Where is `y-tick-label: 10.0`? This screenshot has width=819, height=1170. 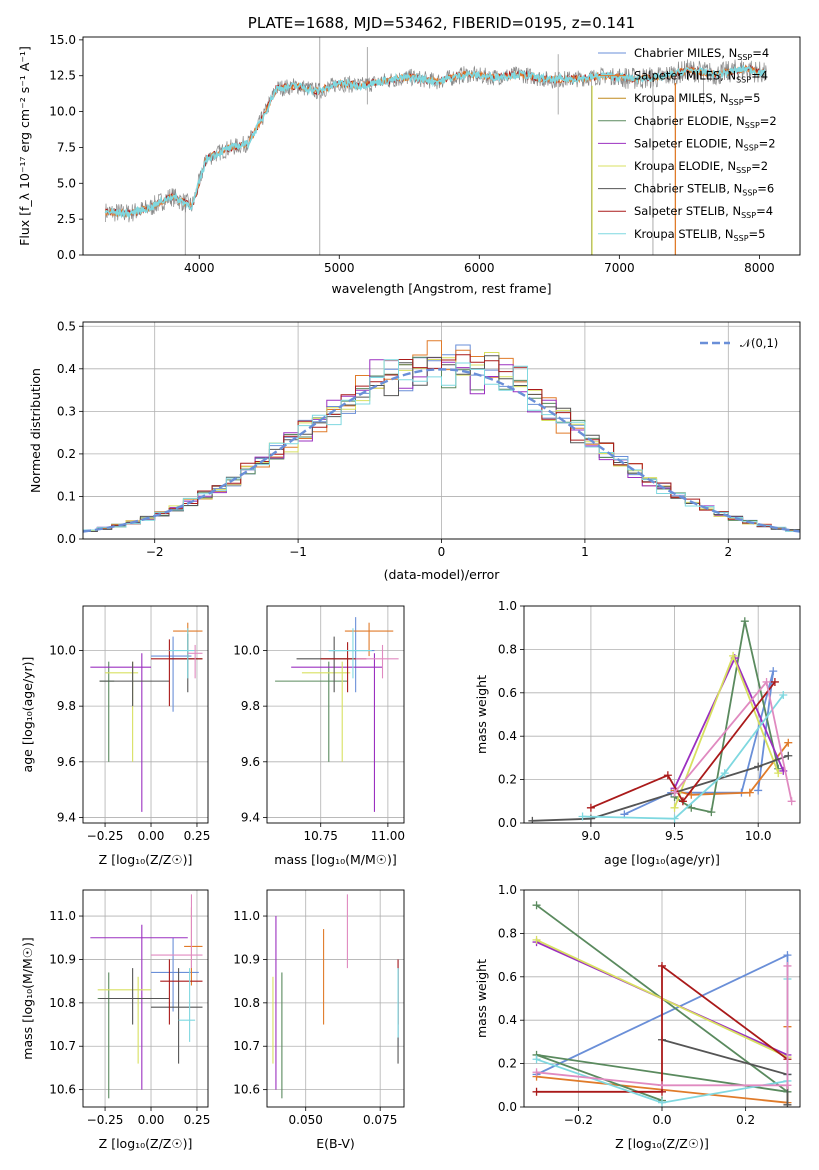 y-tick-label: 10.0 is located at coordinates (246, 651).